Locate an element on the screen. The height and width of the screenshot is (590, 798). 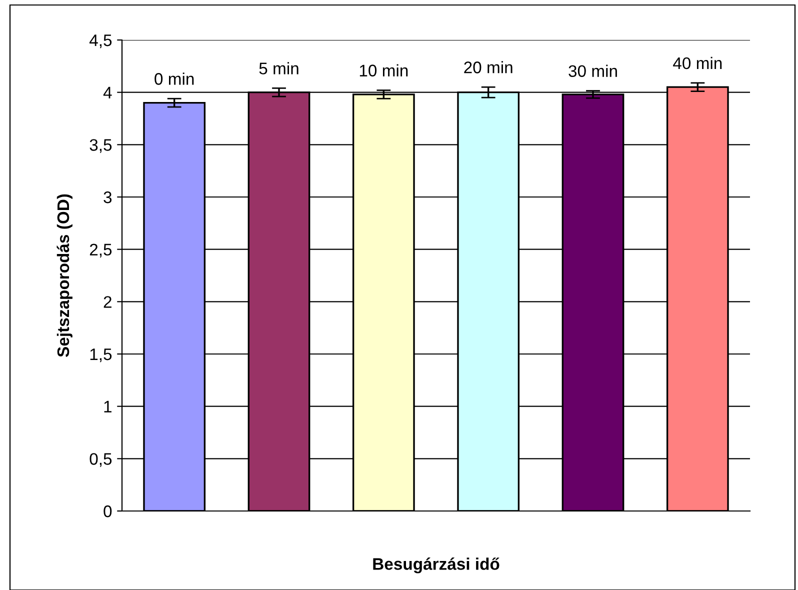
x-tick-label: 30 min is located at coordinates (592, 70).